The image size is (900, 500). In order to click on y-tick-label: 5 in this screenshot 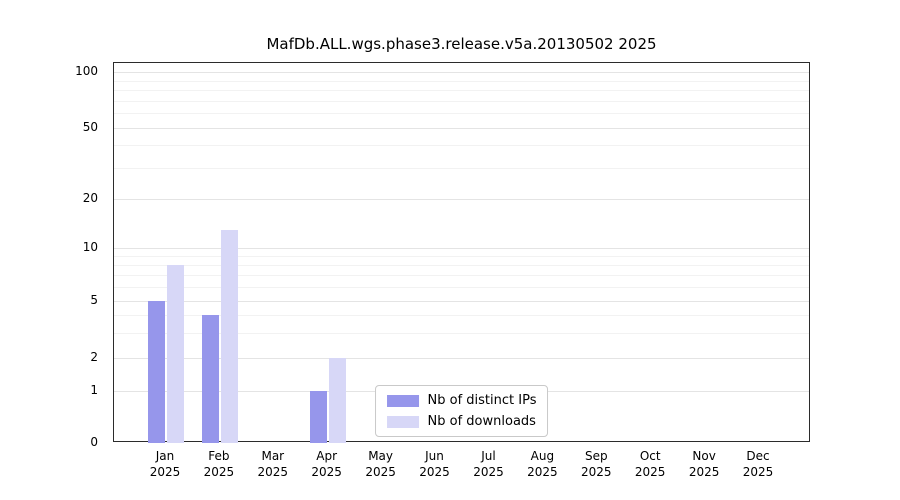, I will do `click(94, 300)`.